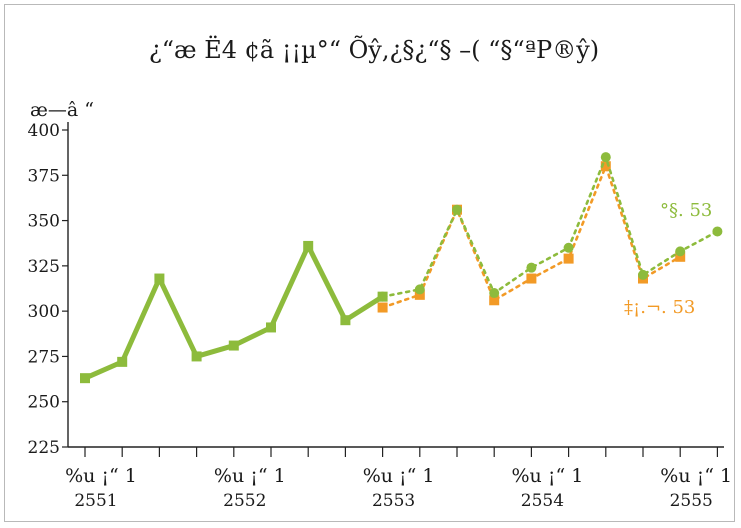 The height and width of the screenshot is (528, 741). Describe the element at coordinates (659, 307) in the screenshot. I see `series-label-forecast-orange: ‡¡.¬. 53` at that location.